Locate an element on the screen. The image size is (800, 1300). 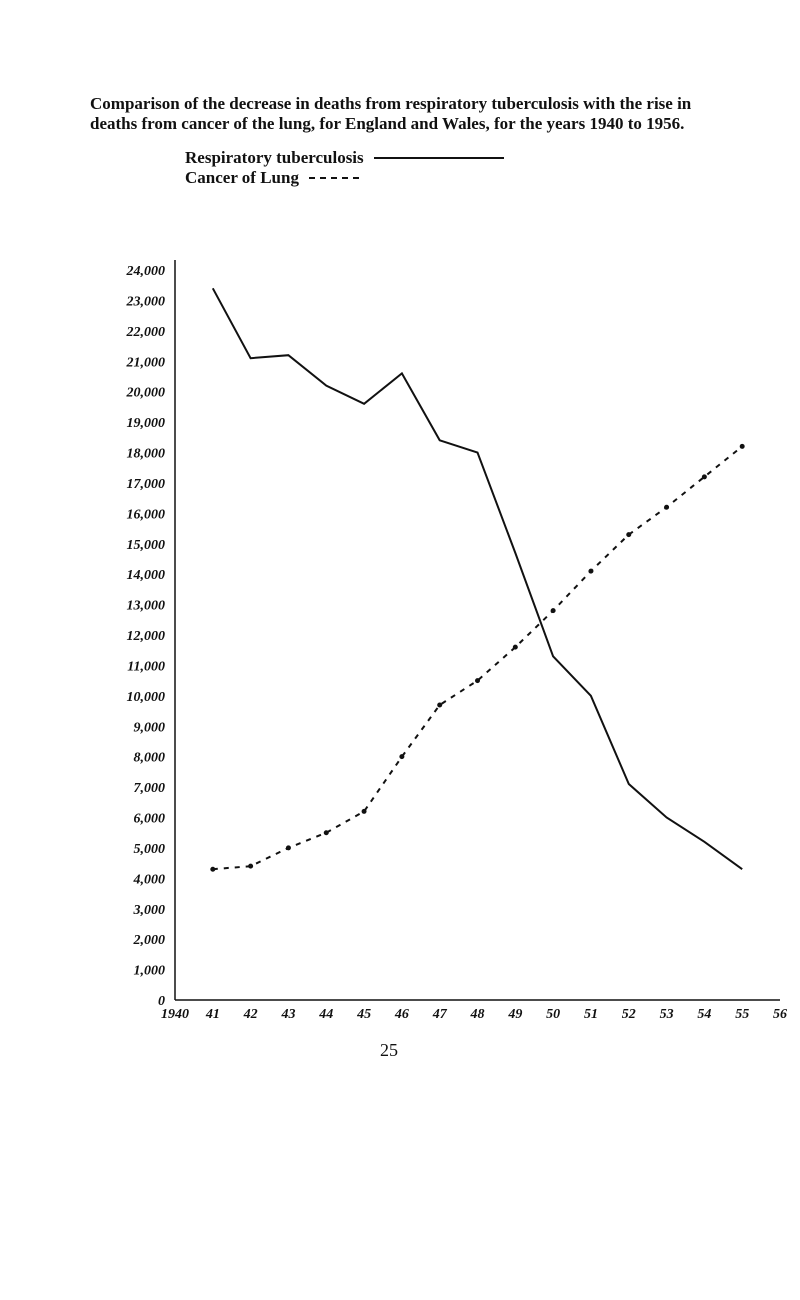
legend-dashed-line-key is located at coordinates (333, 178).